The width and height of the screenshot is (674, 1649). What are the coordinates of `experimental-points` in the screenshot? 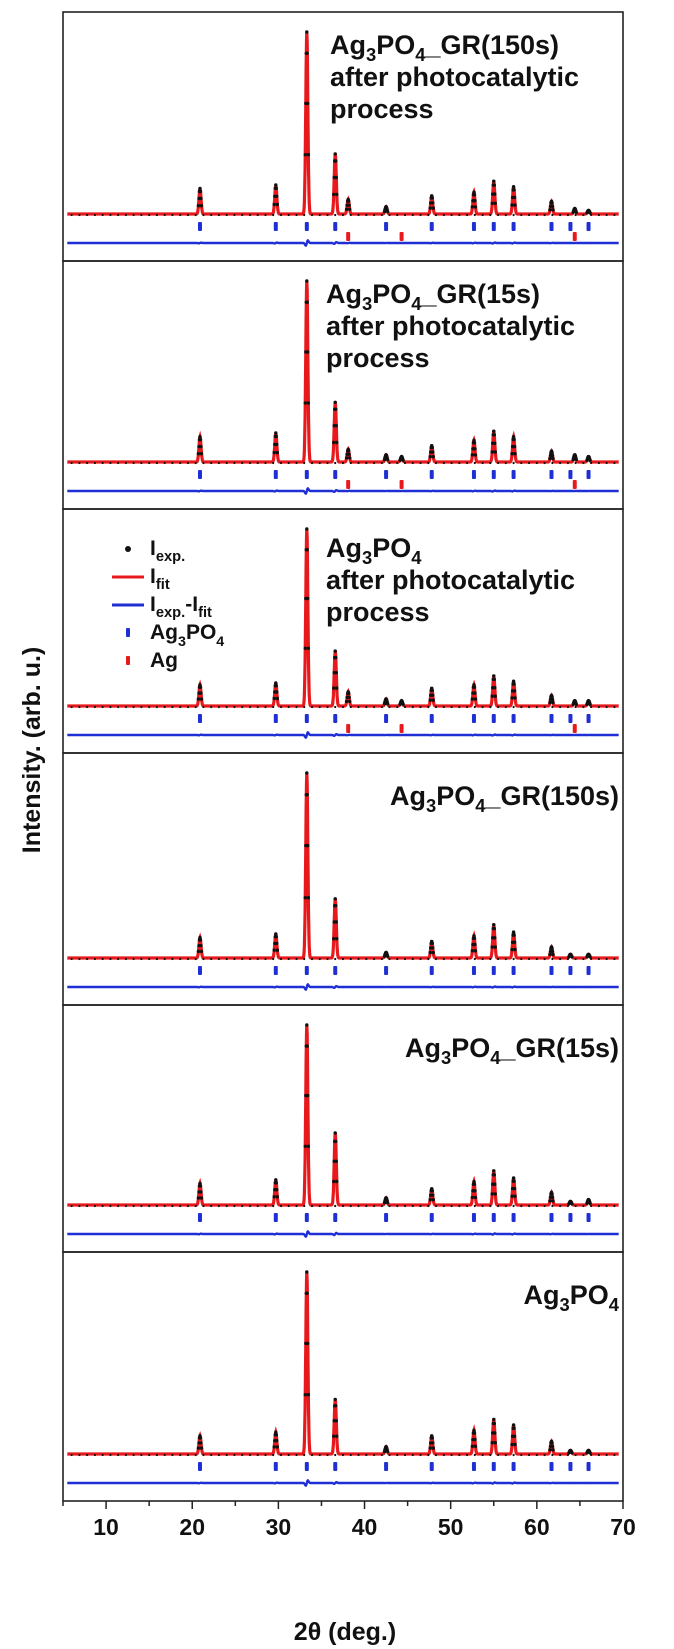 It's located at (343, 123).